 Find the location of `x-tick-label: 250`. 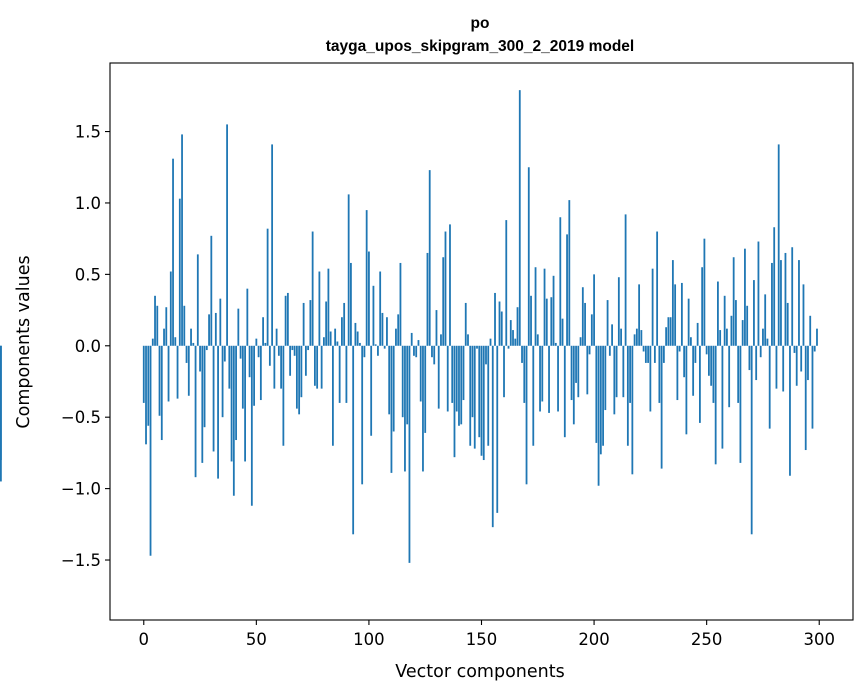

x-tick-label: 250 is located at coordinates (707, 639).